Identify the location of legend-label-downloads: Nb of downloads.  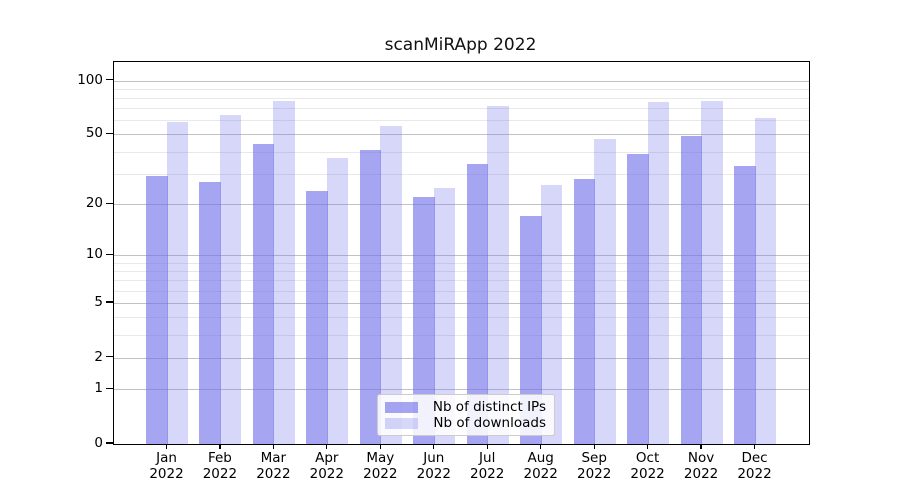
(489, 423).